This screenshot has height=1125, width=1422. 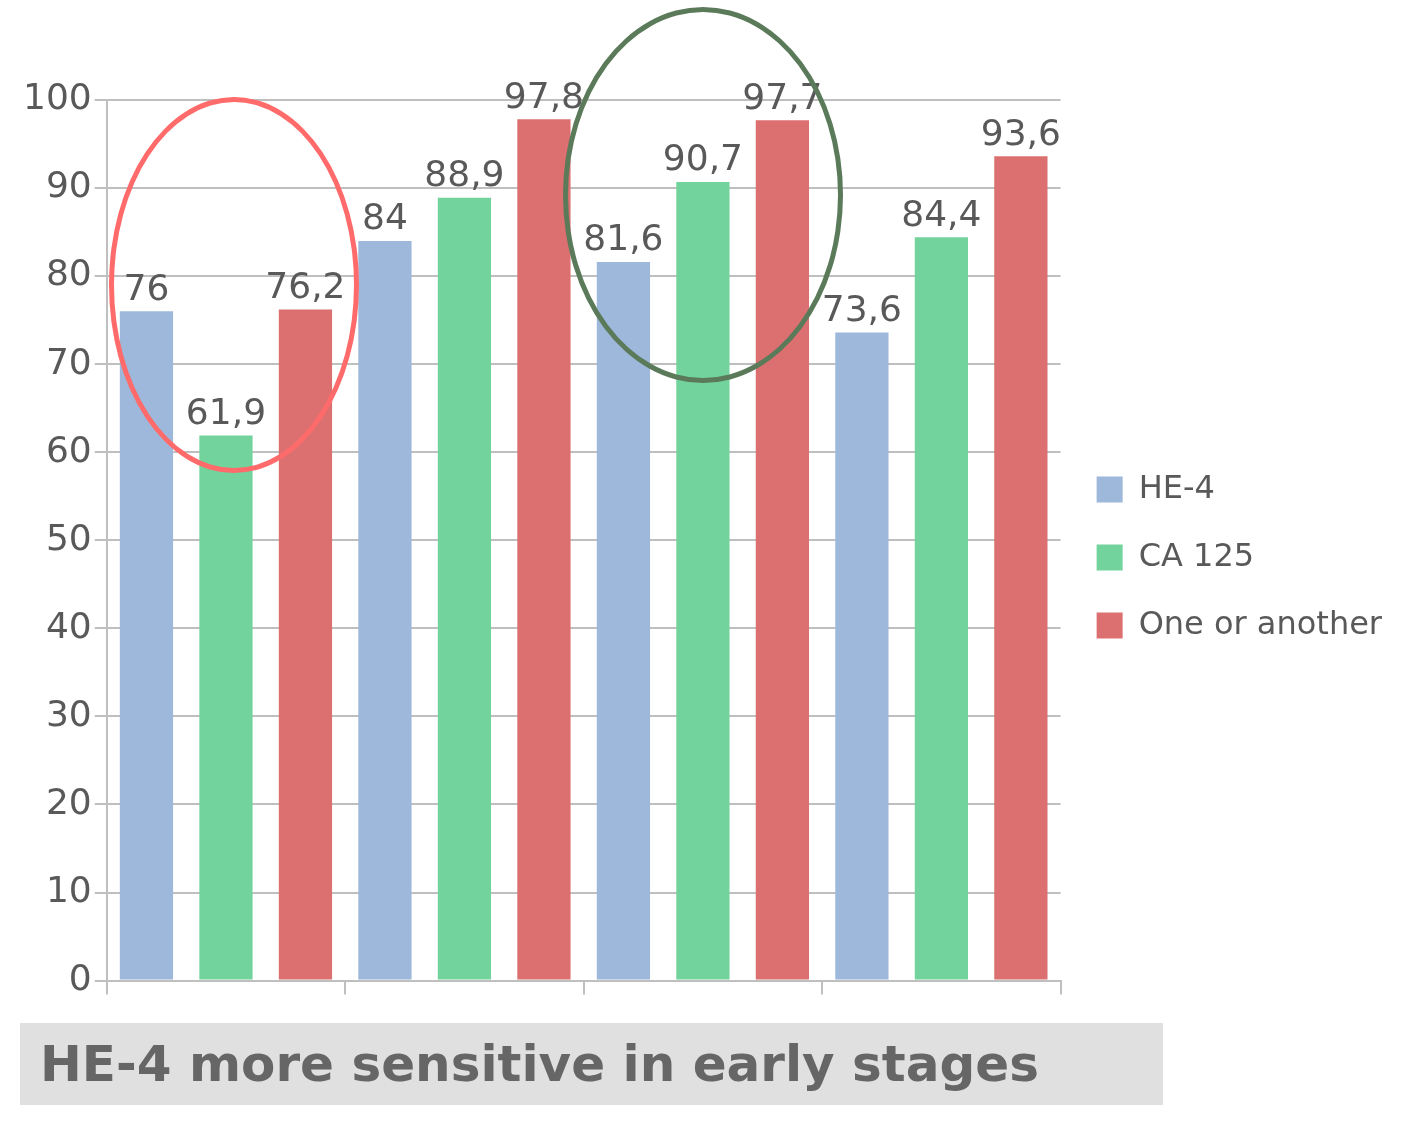 I want to click on y-tick-label: 70, so click(x=68, y=361).